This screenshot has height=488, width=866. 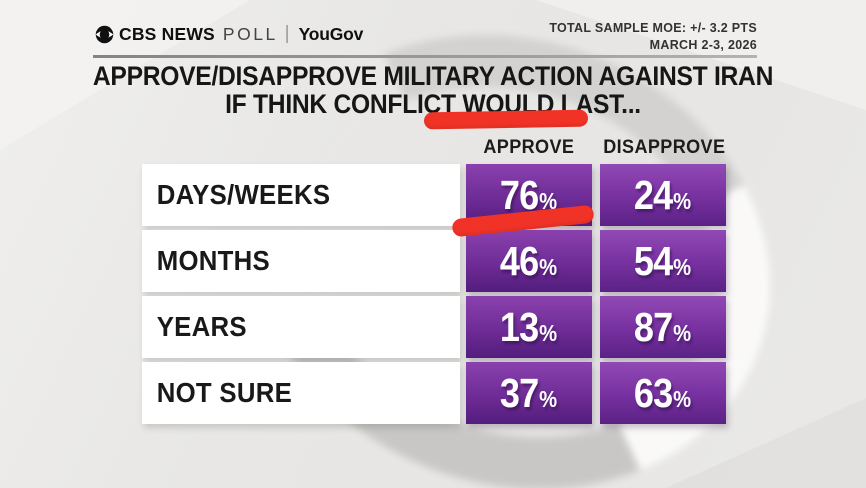 What do you see at coordinates (167, 33) in the screenshot?
I see `logo-network-name: CBS NEWS` at bounding box center [167, 33].